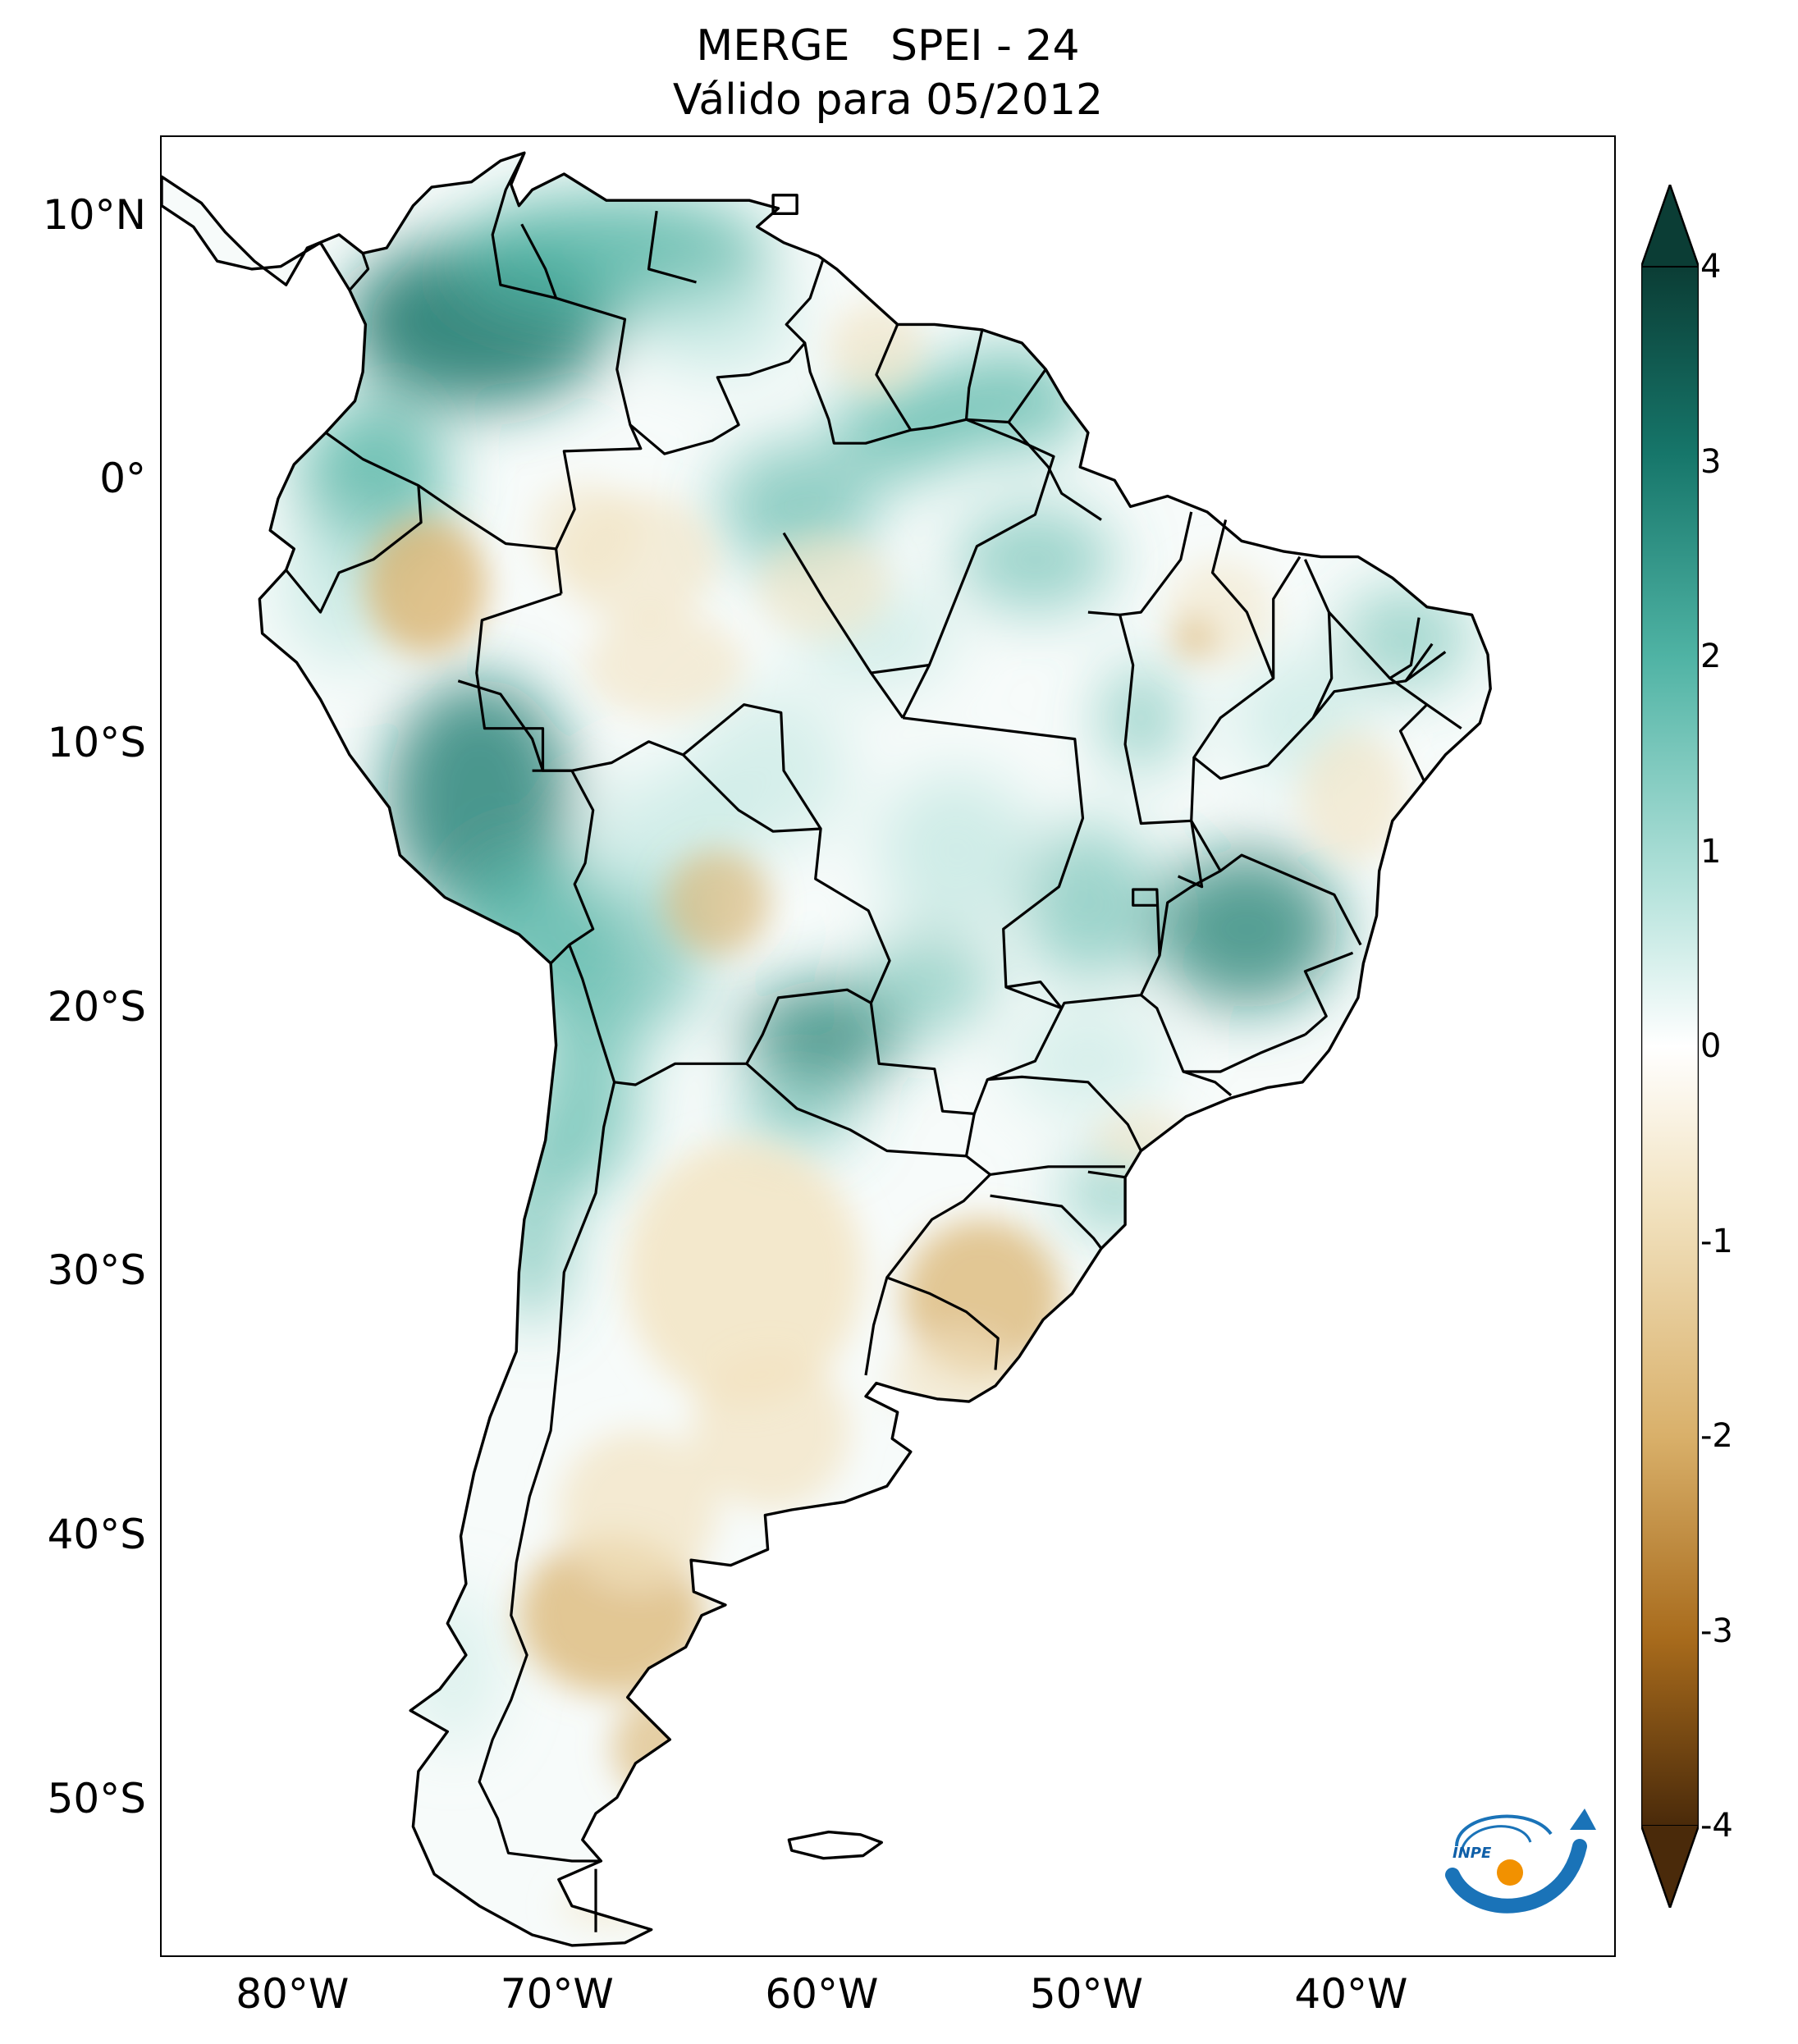 Image resolution: width=1798 pixels, height=2044 pixels. I want to click on lon-tick-label: 50°W, so click(1086, 1994).